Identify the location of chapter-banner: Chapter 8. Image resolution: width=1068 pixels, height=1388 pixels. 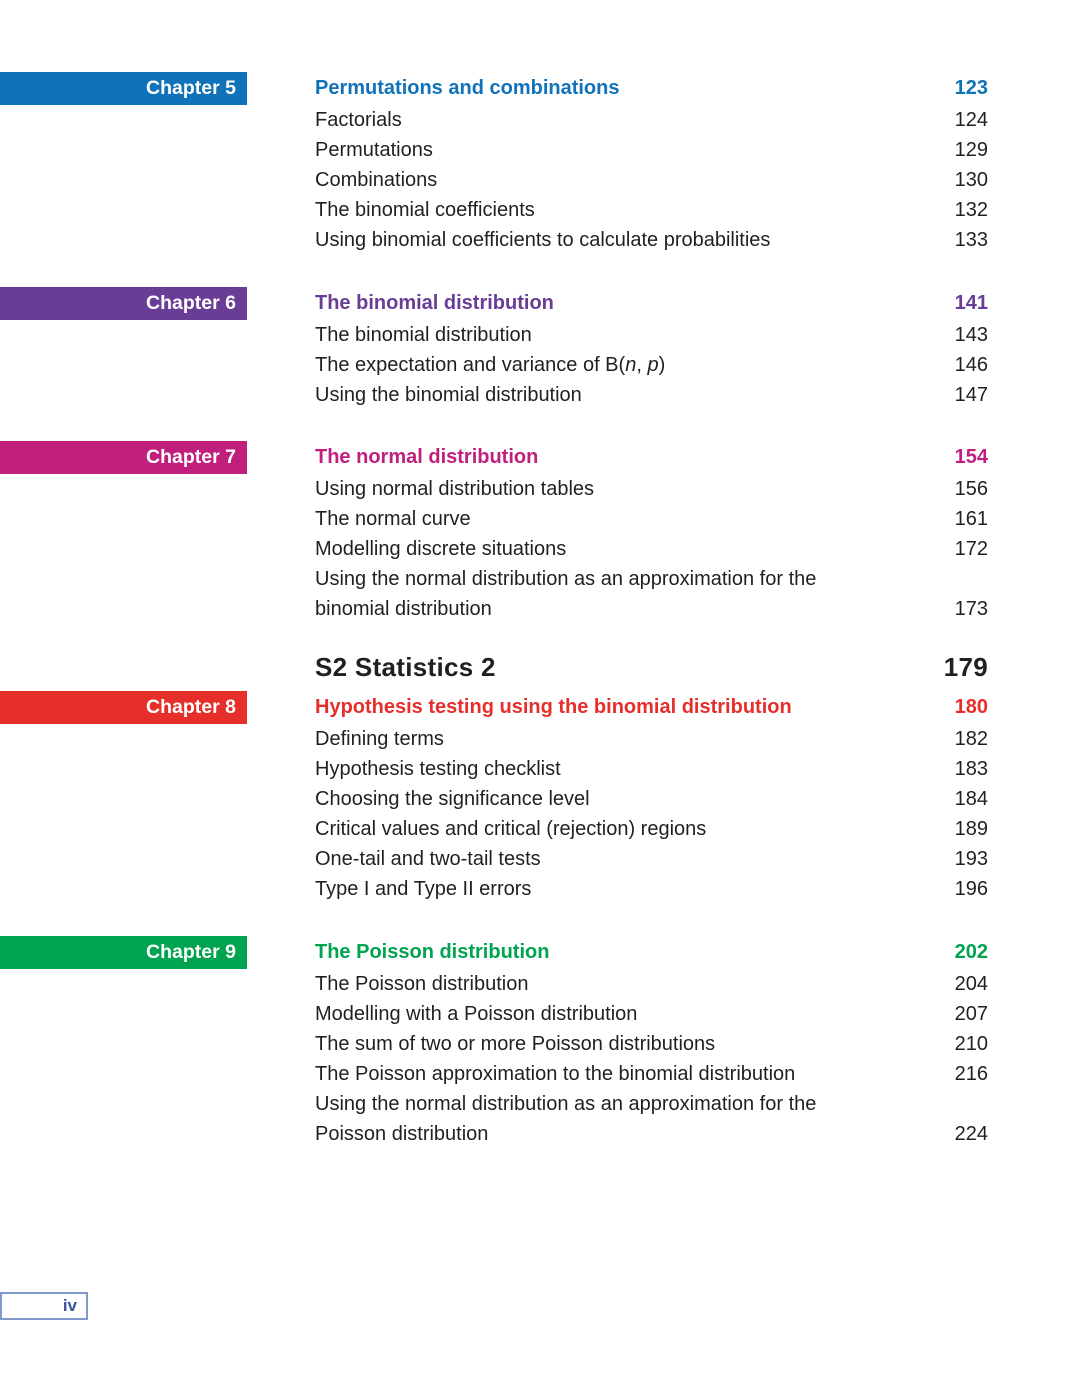
(123, 707).